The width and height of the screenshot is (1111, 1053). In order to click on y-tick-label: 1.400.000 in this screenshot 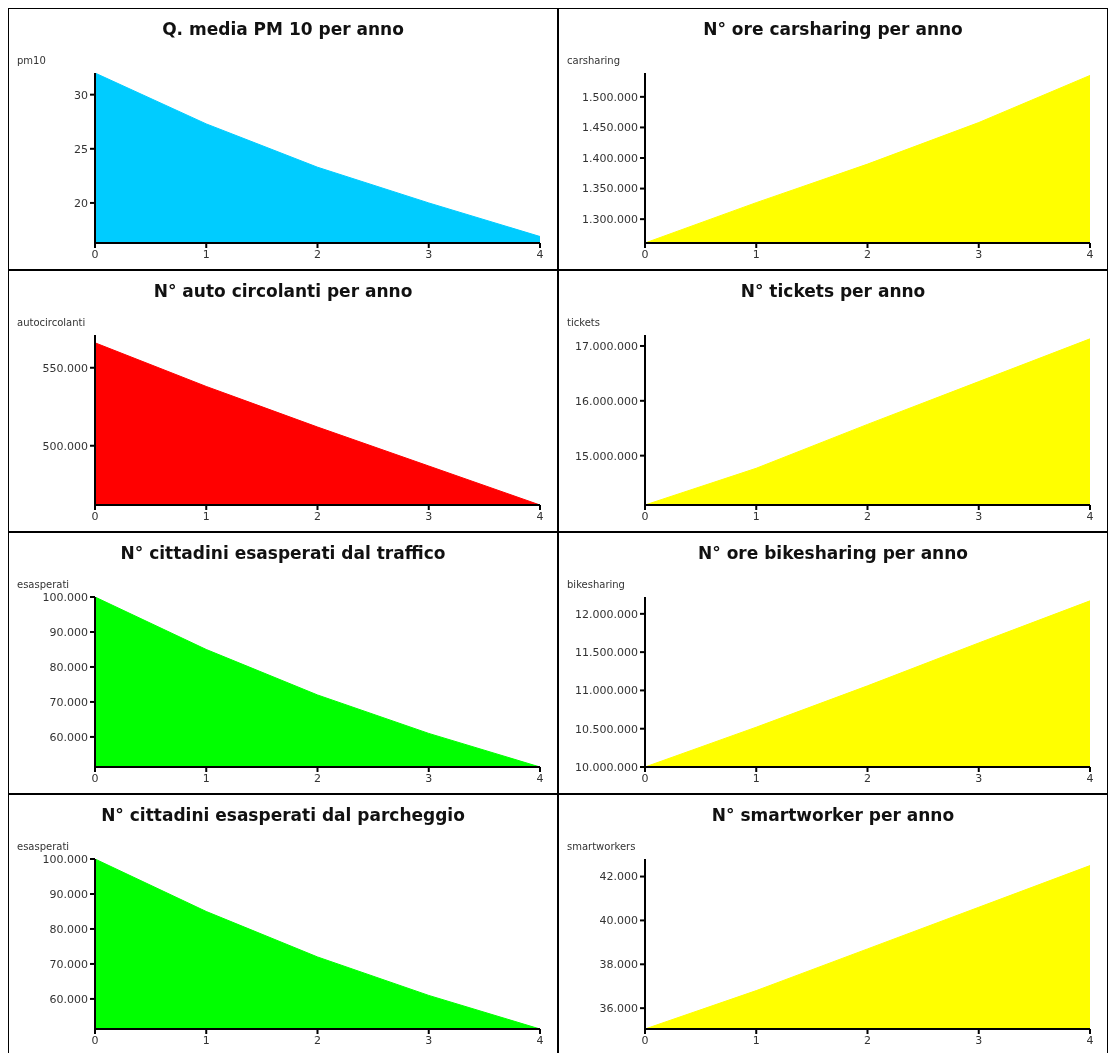, I will do `click(610, 158)`.